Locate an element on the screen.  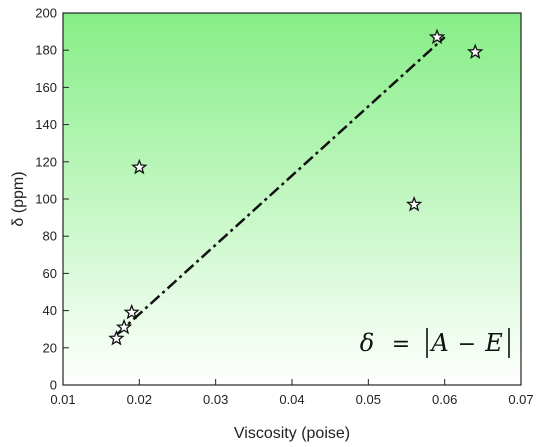
y-tick-label: 120 is located at coordinates (46, 161).